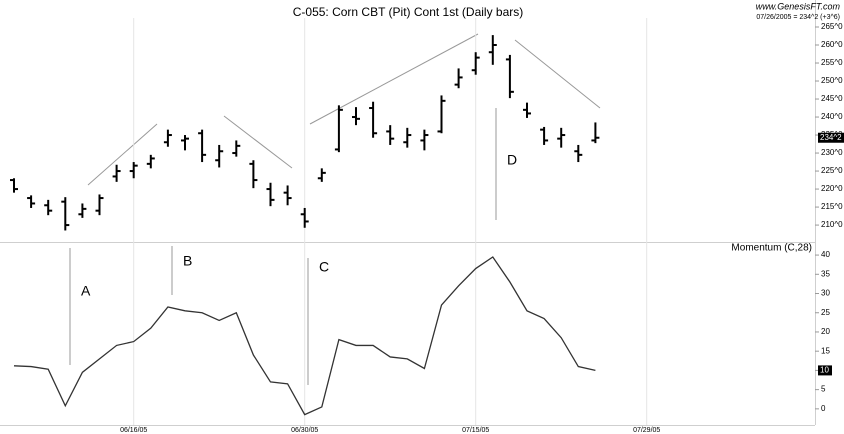  What do you see at coordinates (304, 430) in the screenshot?
I see `x-tick-label: 06/30/05` at bounding box center [304, 430].